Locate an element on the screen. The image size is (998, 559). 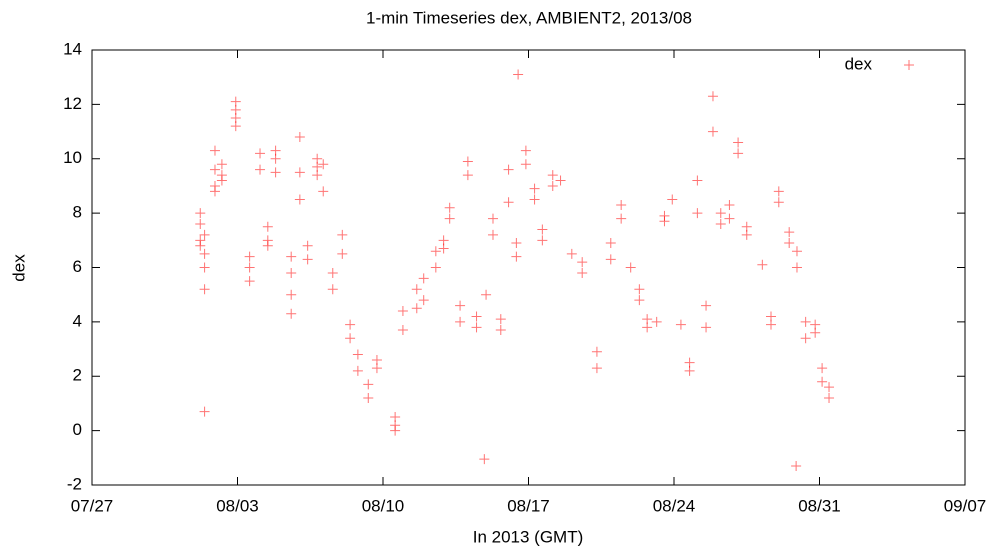
y-tick-label: 10 is located at coordinates (72, 157).